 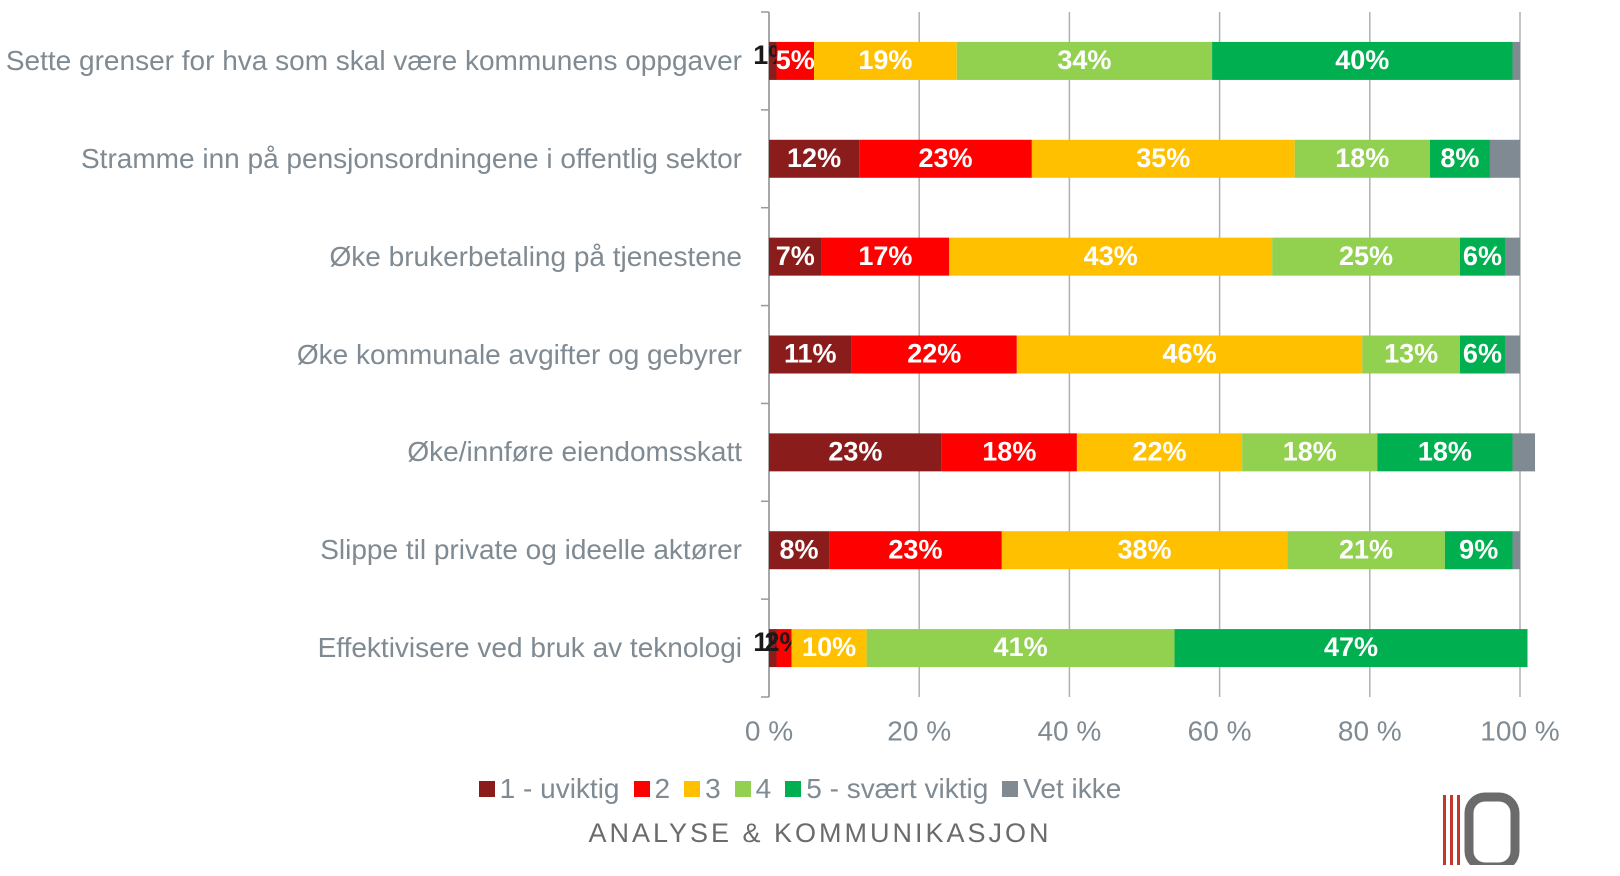 I want to click on legend-item: 1 - uviktig, so click(x=549, y=789).